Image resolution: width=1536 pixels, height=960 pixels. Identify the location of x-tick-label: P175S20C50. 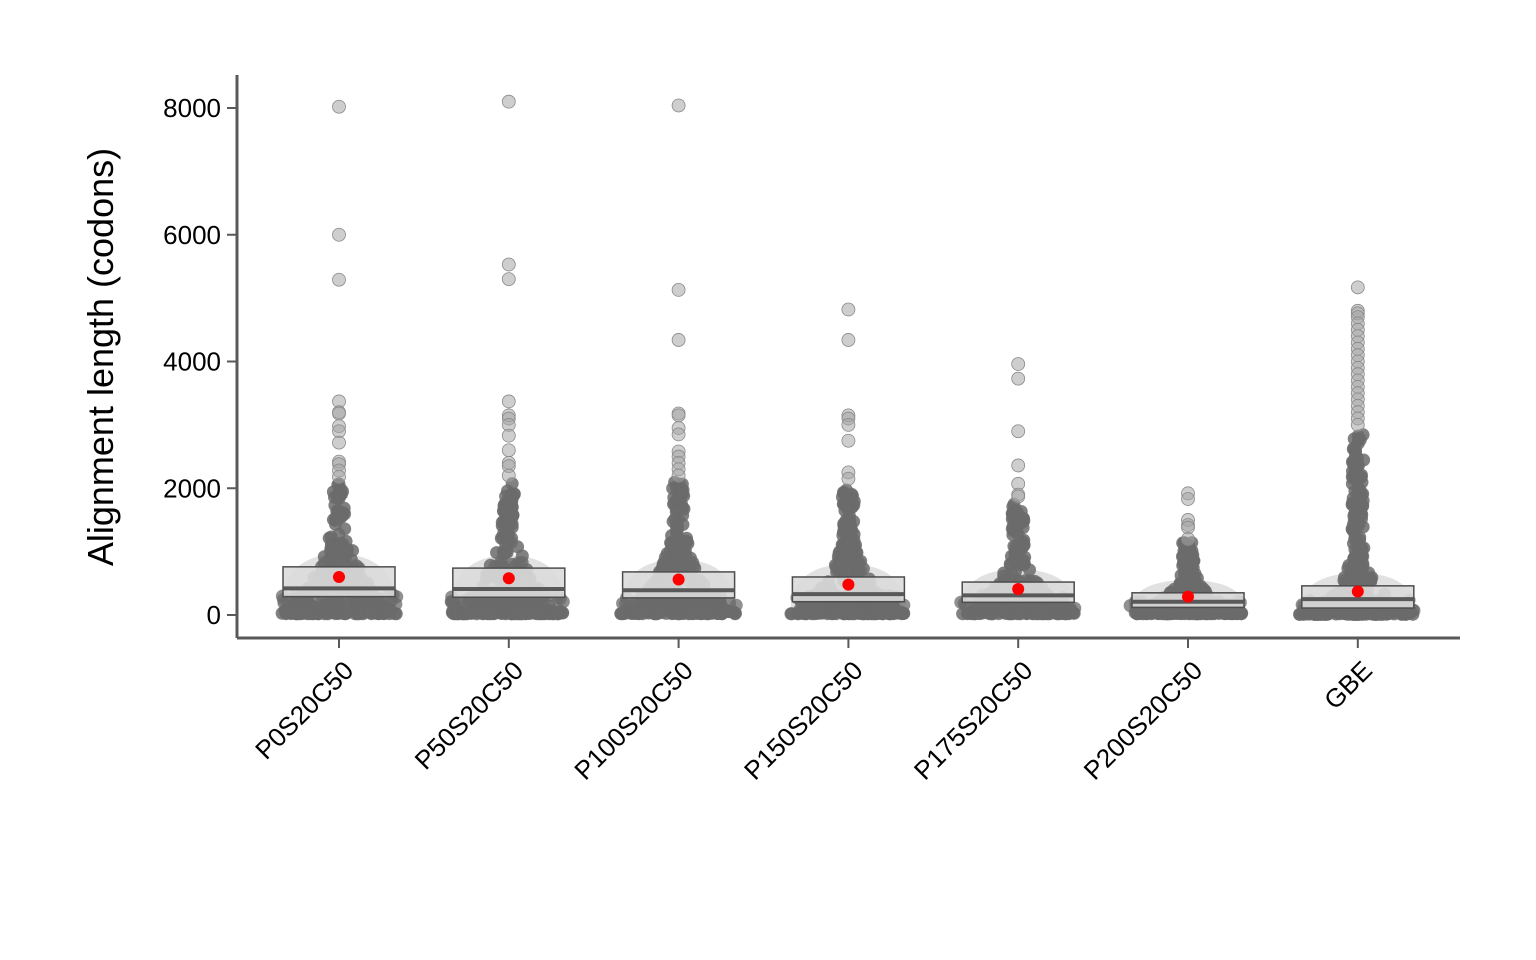
(973, 720).